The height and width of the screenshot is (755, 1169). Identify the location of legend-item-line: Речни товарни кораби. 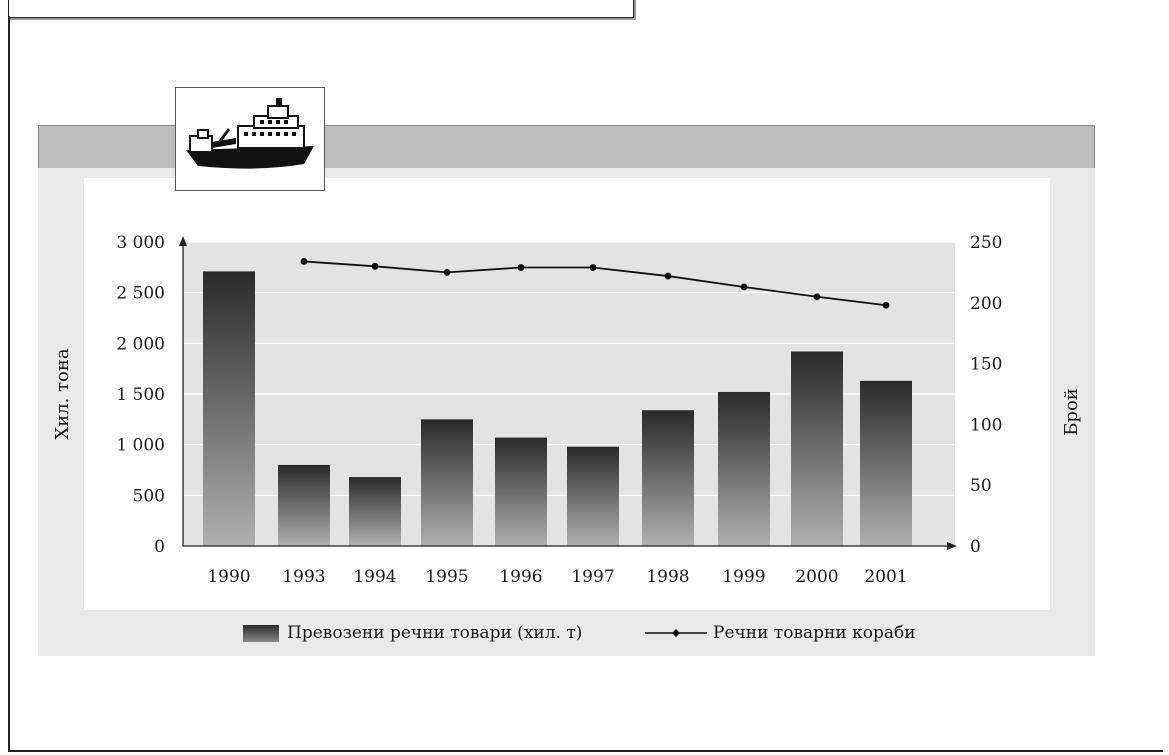
(780, 633).